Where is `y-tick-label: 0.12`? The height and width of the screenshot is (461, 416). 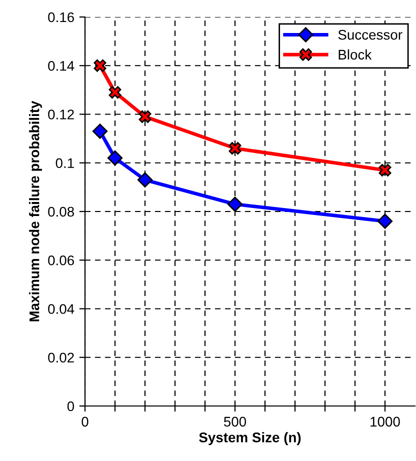 y-tick-label: 0.12 is located at coordinates (61, 115).